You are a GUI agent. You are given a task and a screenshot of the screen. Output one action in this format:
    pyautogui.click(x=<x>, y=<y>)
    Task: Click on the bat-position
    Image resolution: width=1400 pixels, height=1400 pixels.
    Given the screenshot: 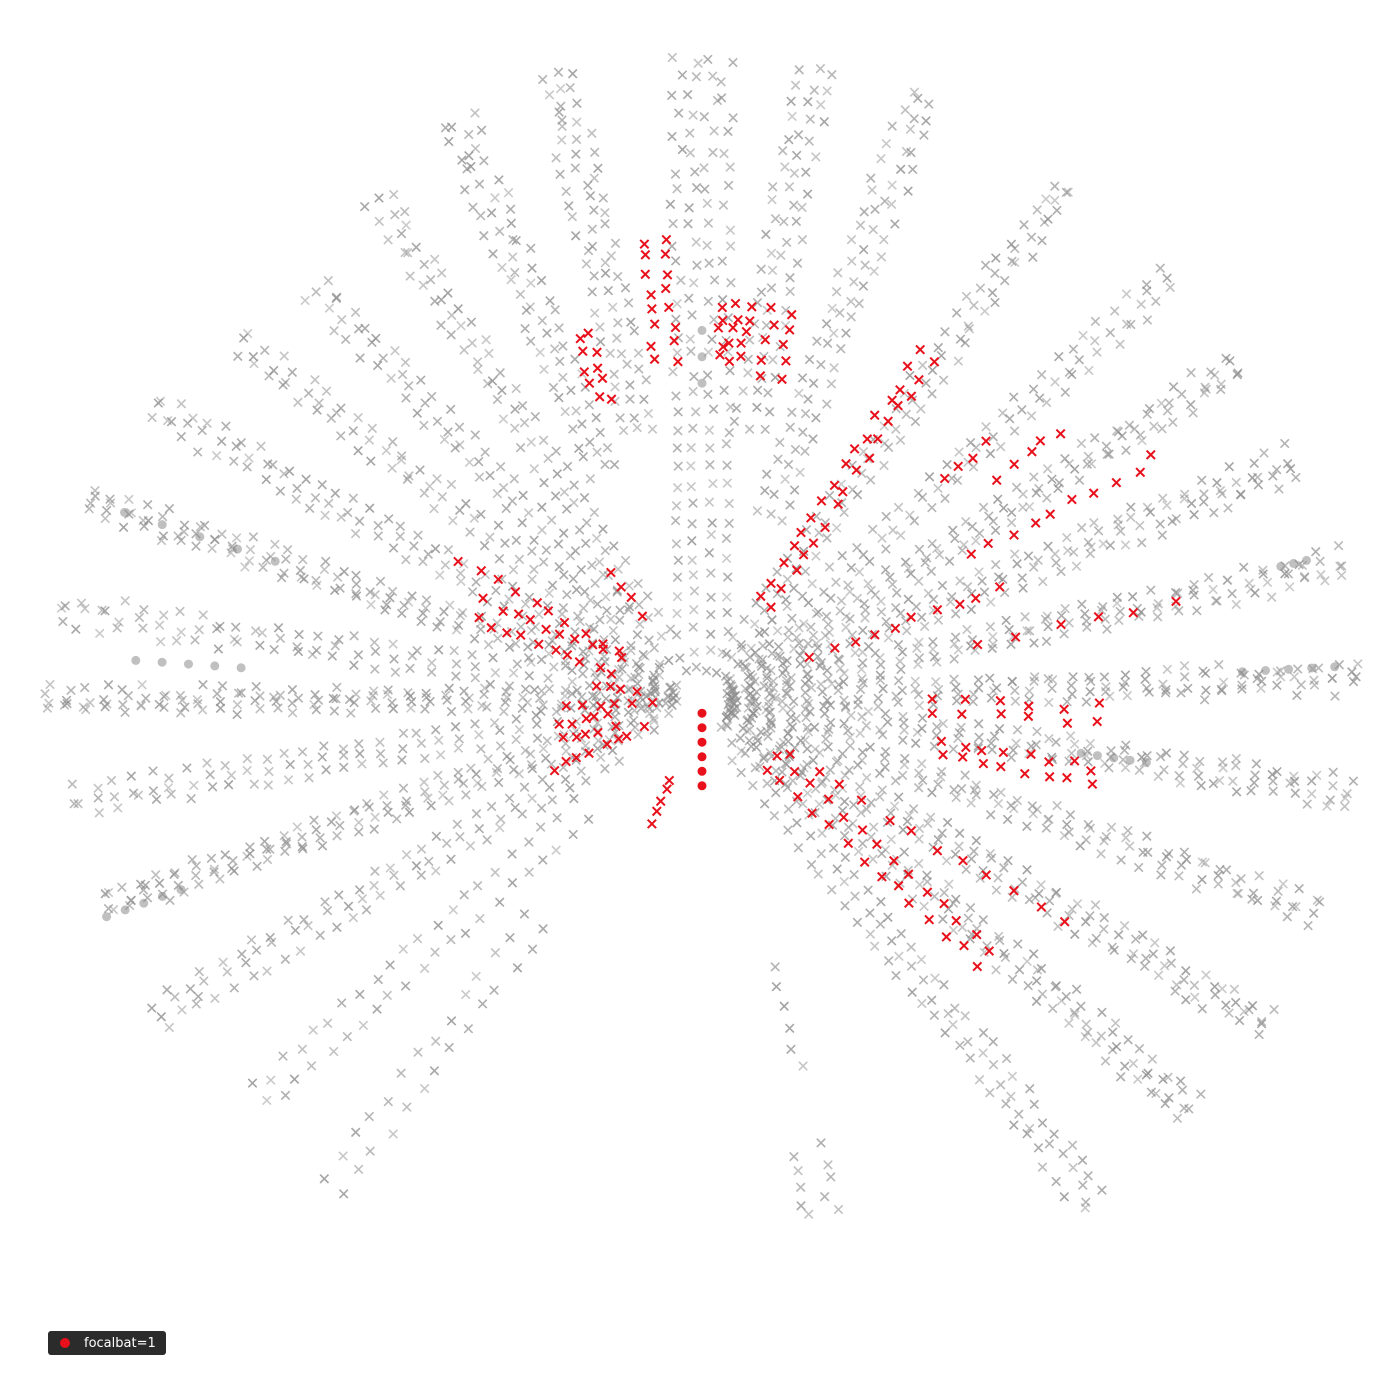 What is the action you would take?
    pyautogui.click(x=1265, y=670)
    